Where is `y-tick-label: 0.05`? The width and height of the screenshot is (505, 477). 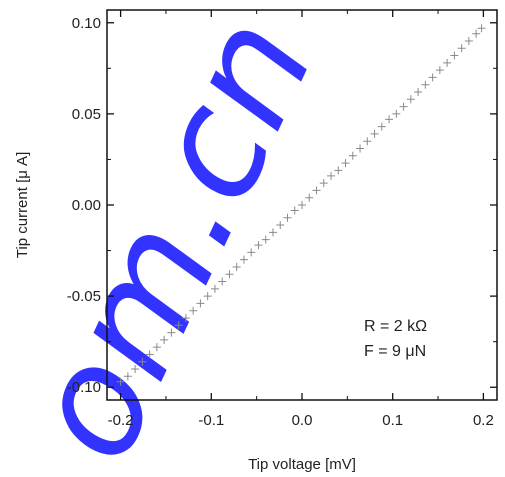 y-tick-label: 0.05 is located at coordinates (86, 114).